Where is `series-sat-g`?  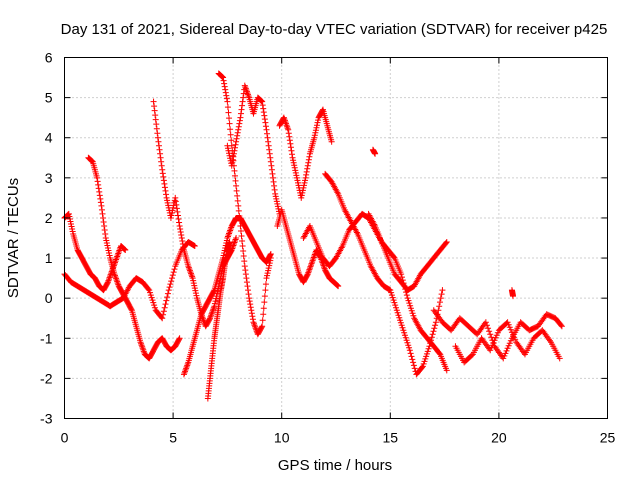
series-sat-g is located at coordinates (244, 204).